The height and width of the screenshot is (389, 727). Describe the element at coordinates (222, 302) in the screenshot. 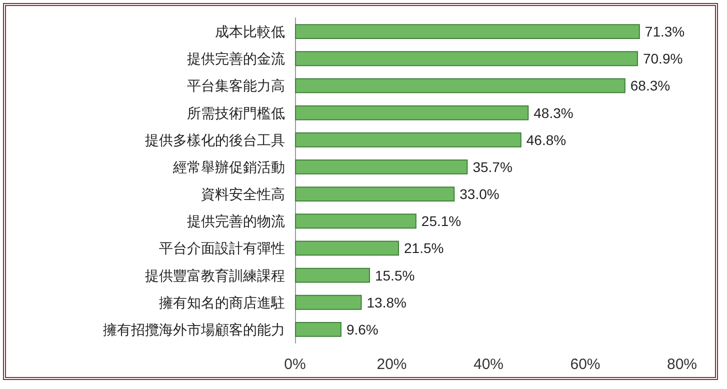

I see `y-tick-label: 擁有知名的商店進駐` at that location.